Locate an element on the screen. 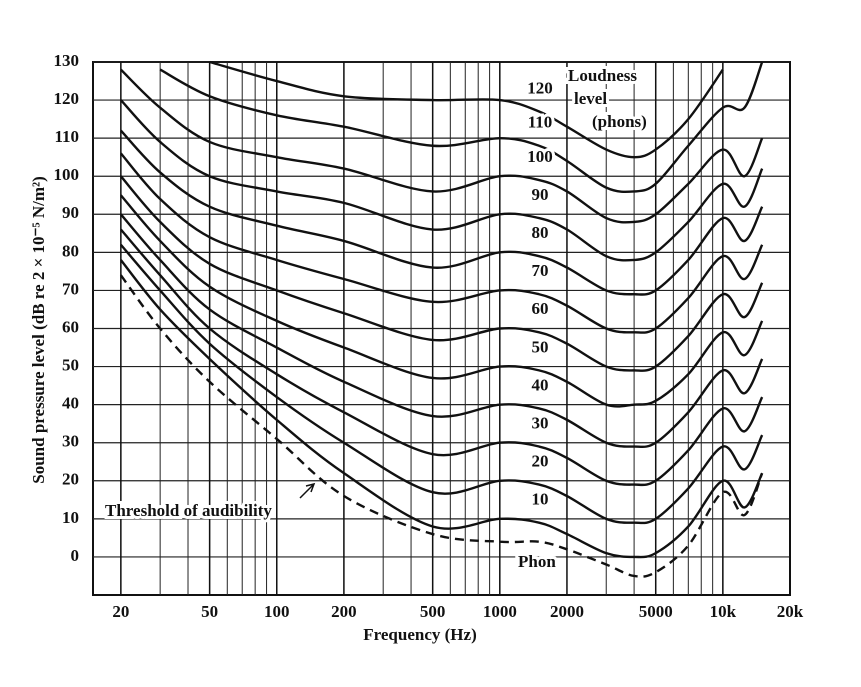  y-tick-label: 90 is located at coordinates (70, 212).